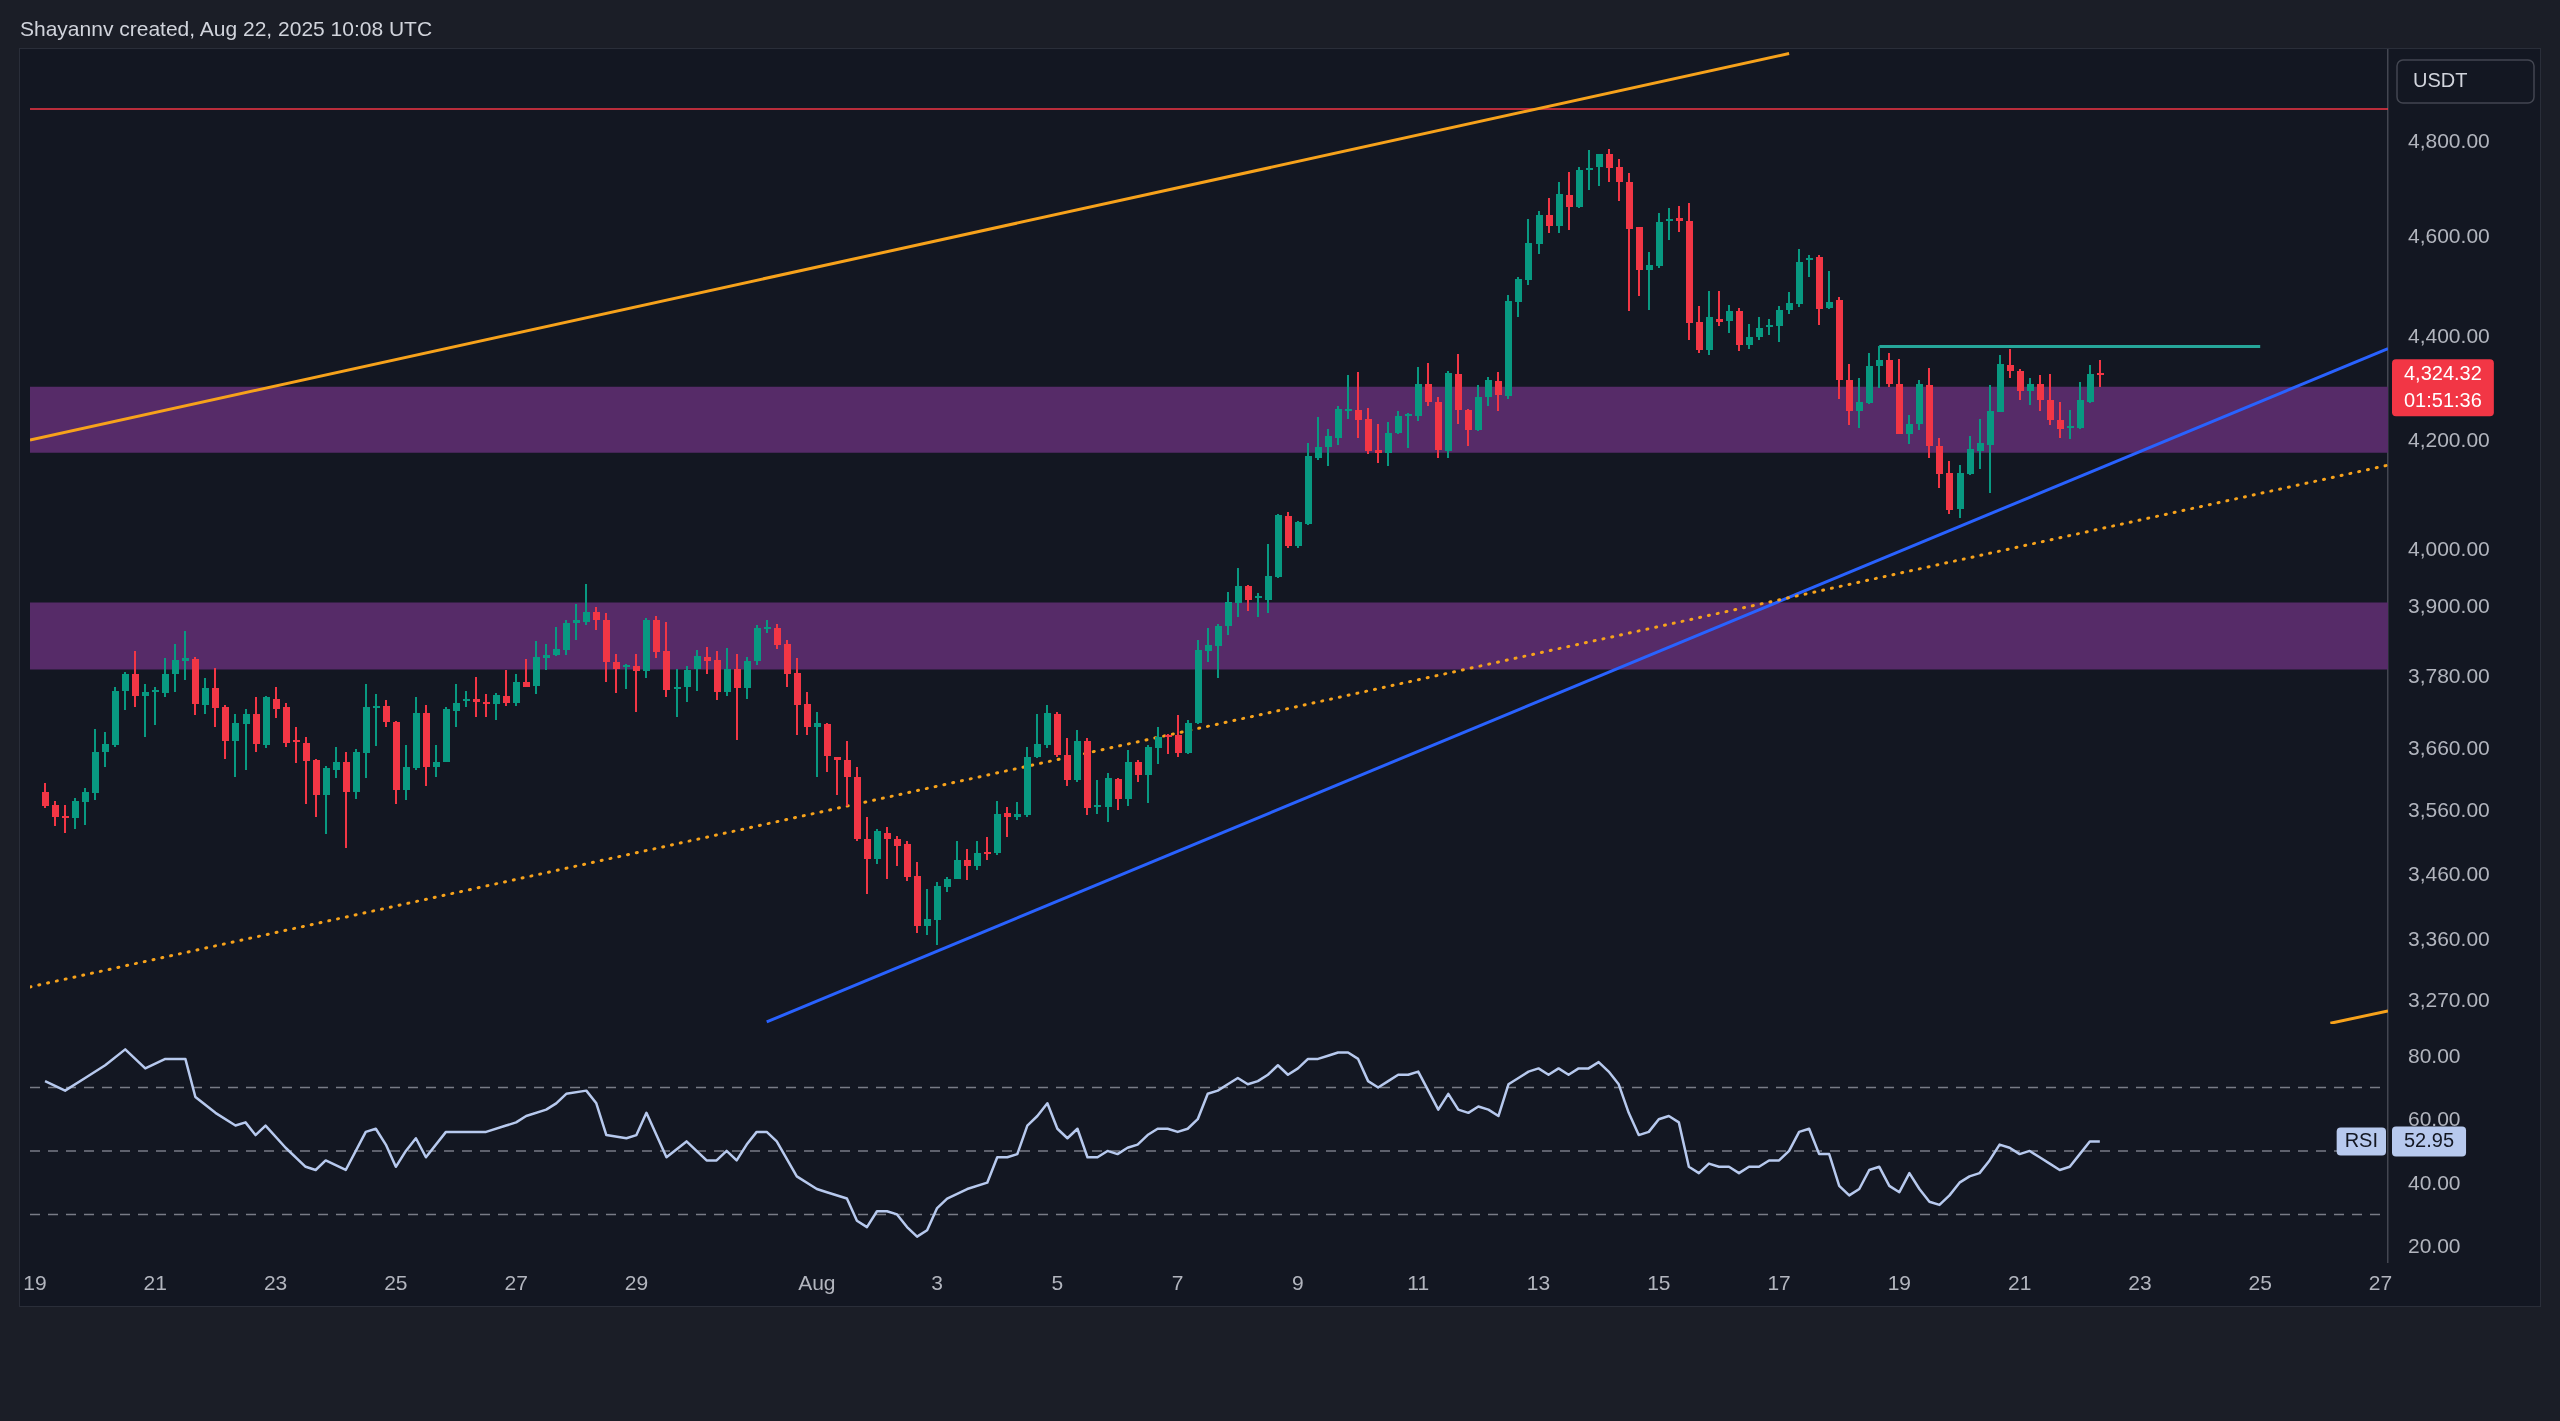  I want to click on y-tick-label: 80.00, so click(2434, 1056).